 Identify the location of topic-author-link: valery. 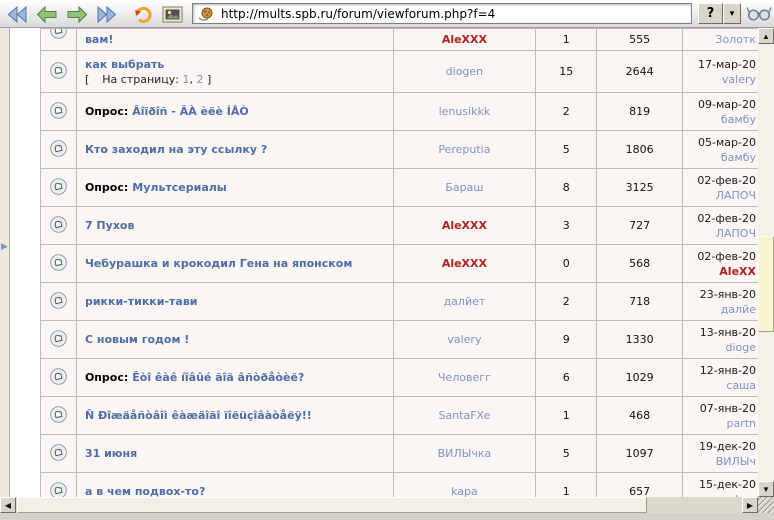
(464, 339).